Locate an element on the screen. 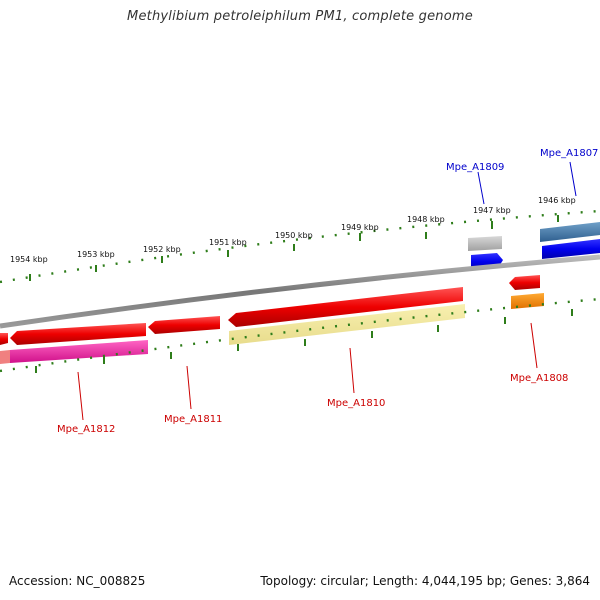 The height and width of the screenshot is (600, 600). gene-orange-feature is located at coordinates (527, 301).